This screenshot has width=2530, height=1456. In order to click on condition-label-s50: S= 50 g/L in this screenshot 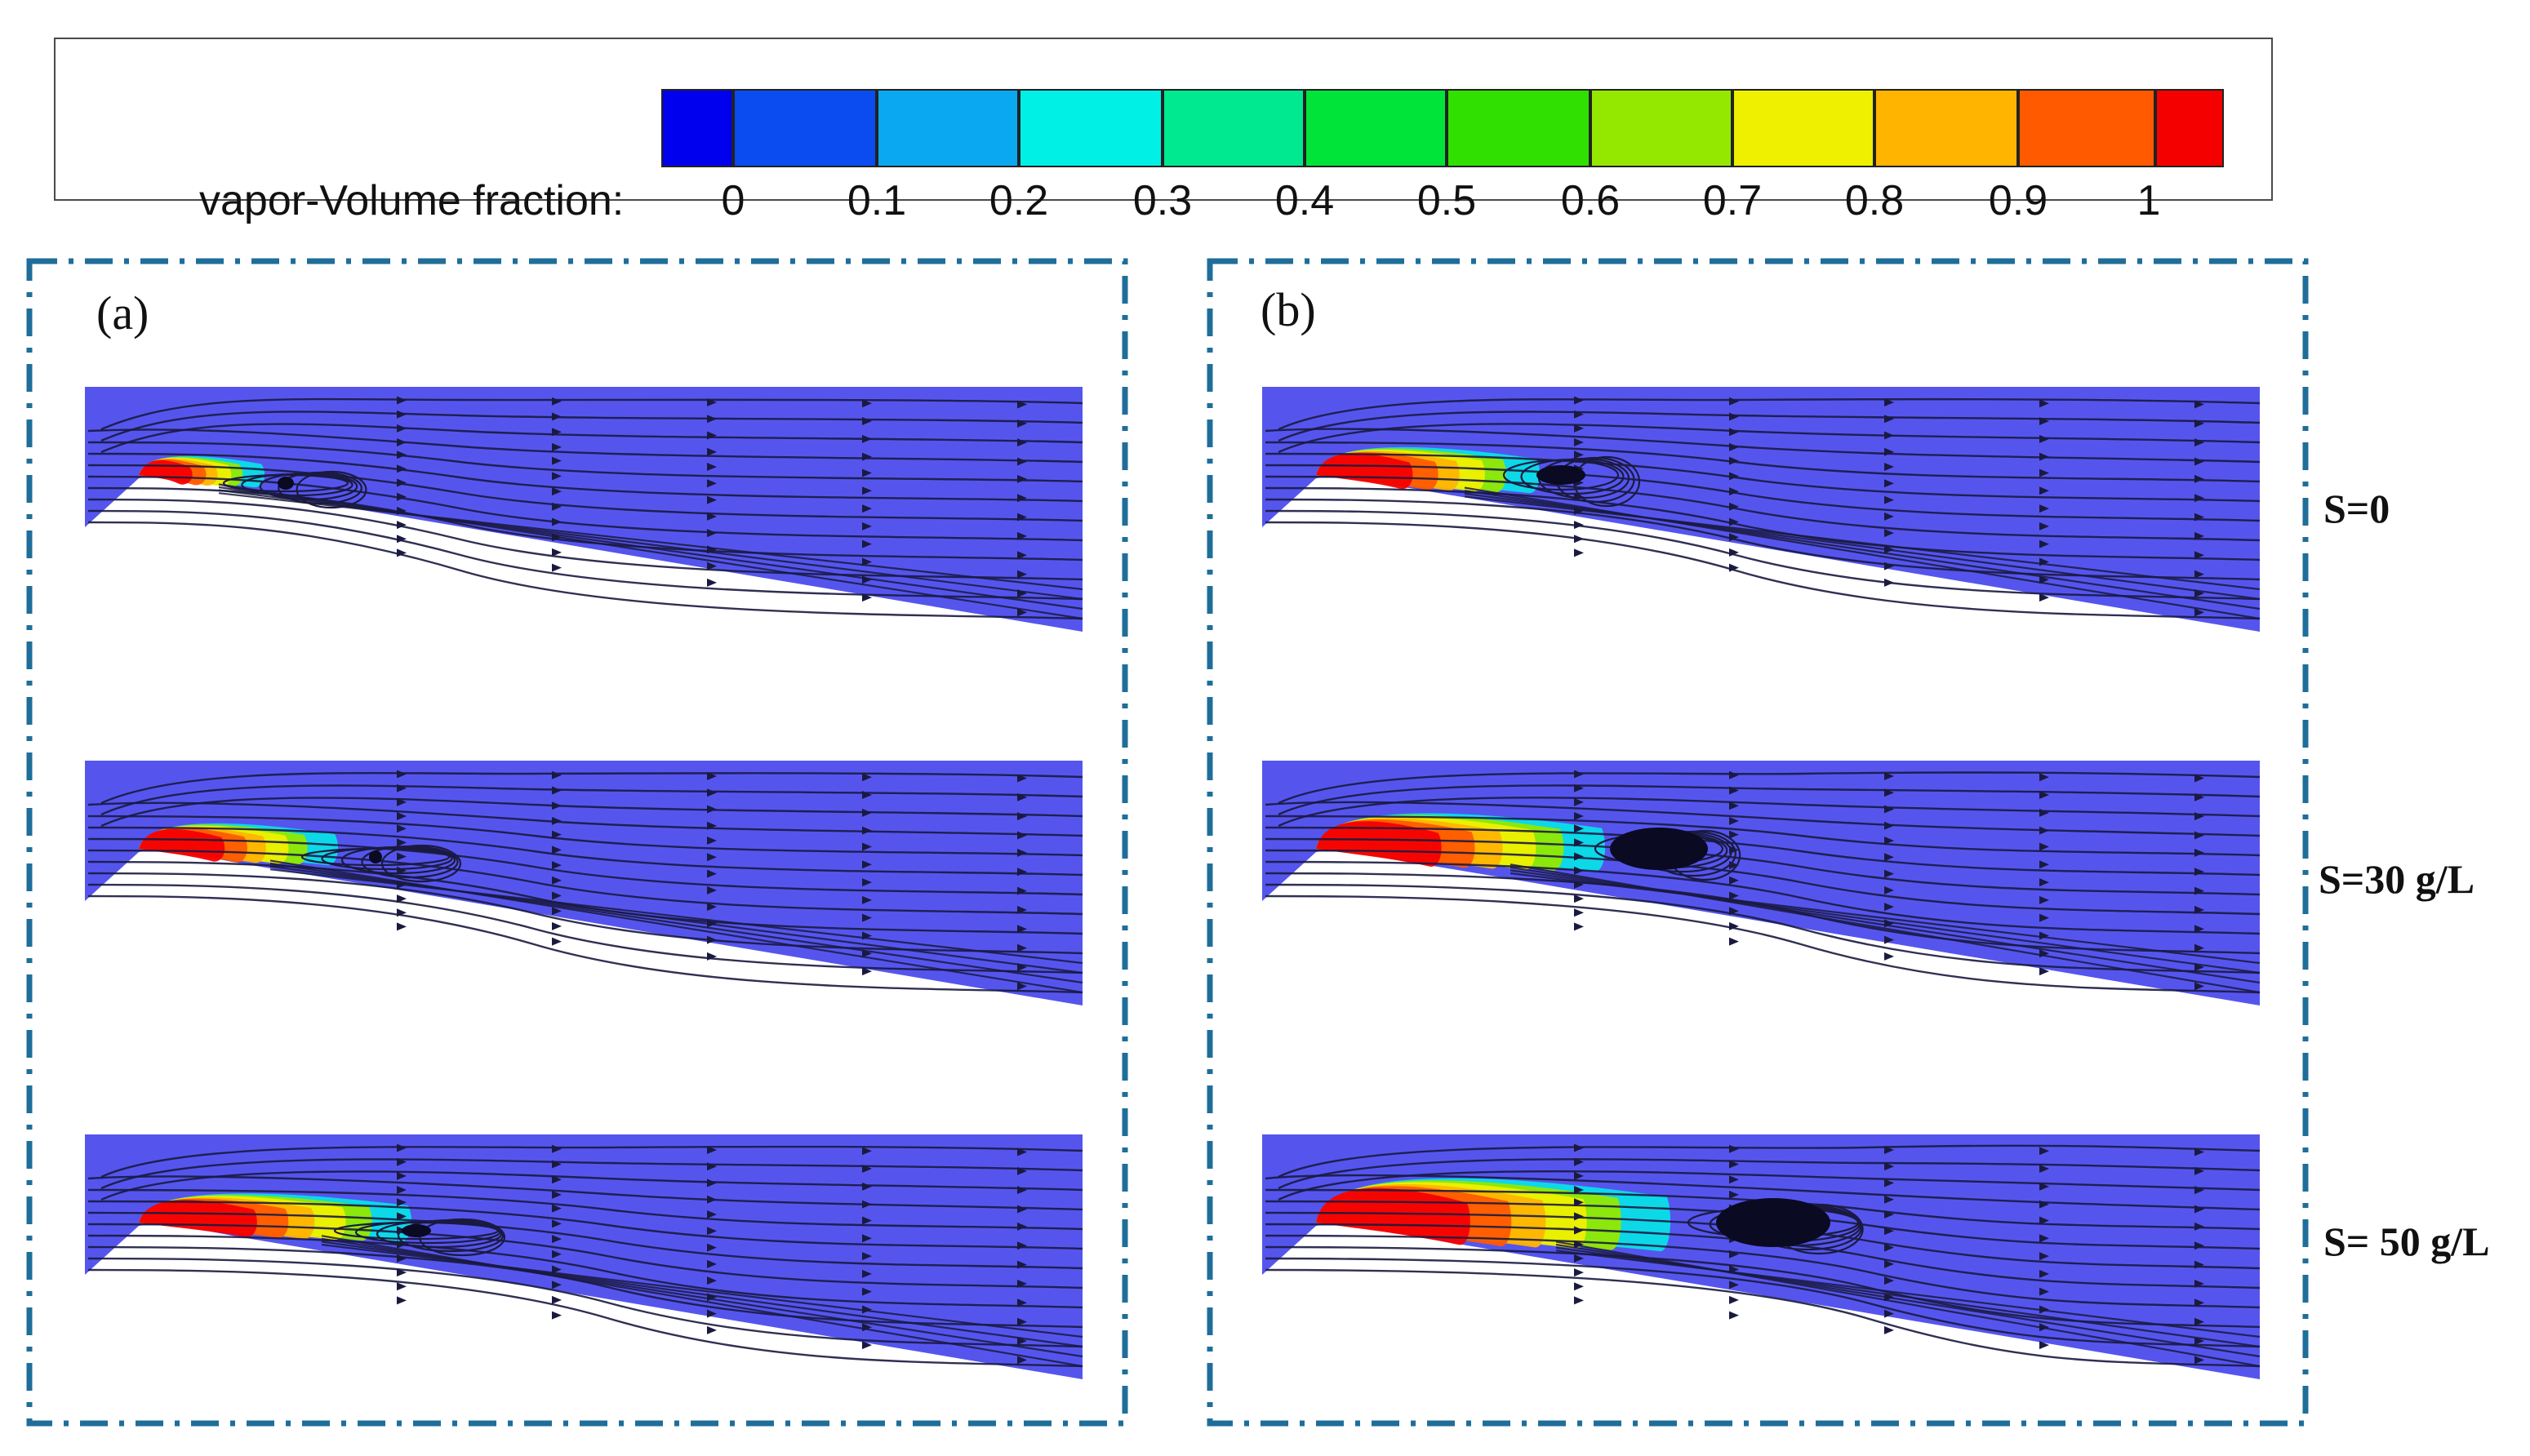, I will do `click(2406, 1242)`.